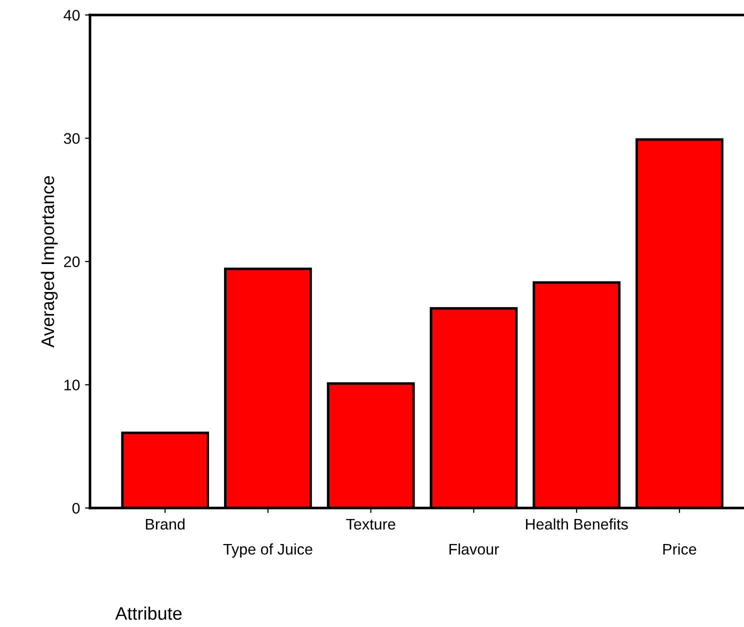 The width and height of the screenshot is (744, 627). I want to click on y-tick-label: 20, so click(72, 262).